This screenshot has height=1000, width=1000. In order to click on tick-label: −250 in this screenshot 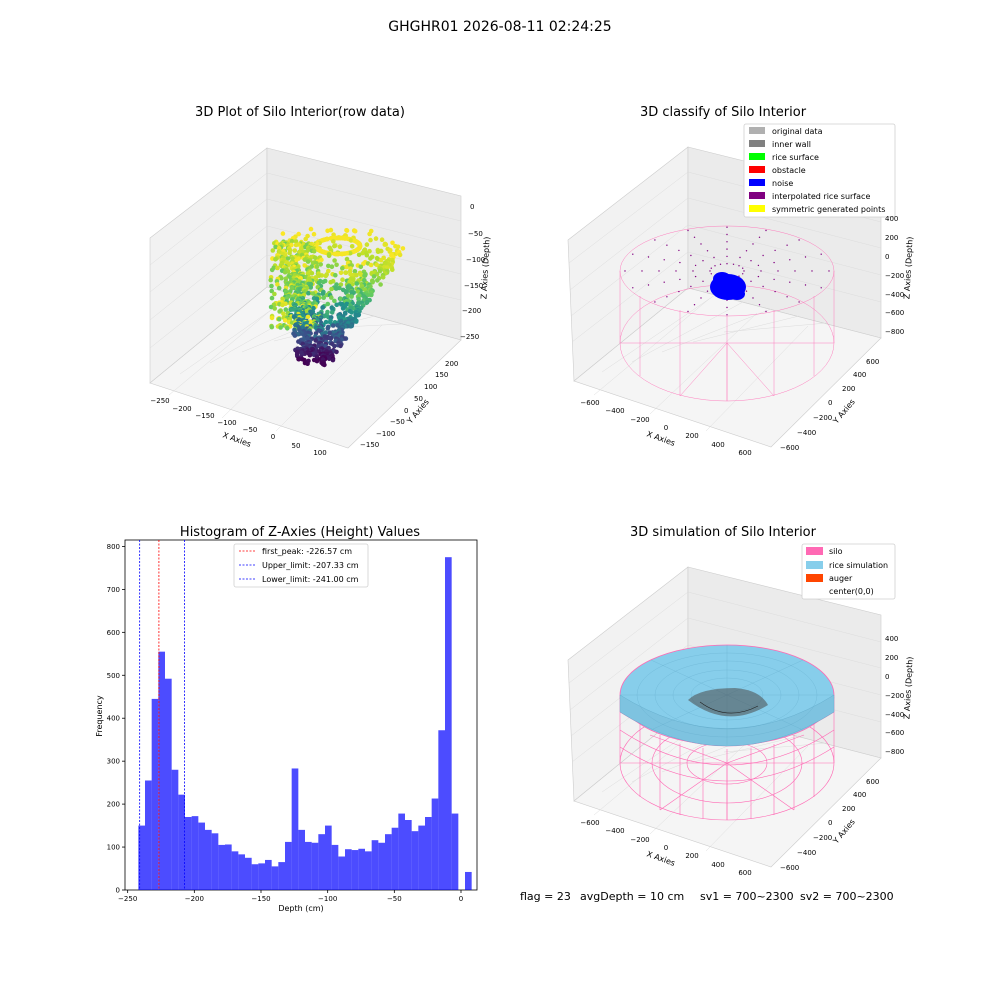, I will do `click(159, 401)`.